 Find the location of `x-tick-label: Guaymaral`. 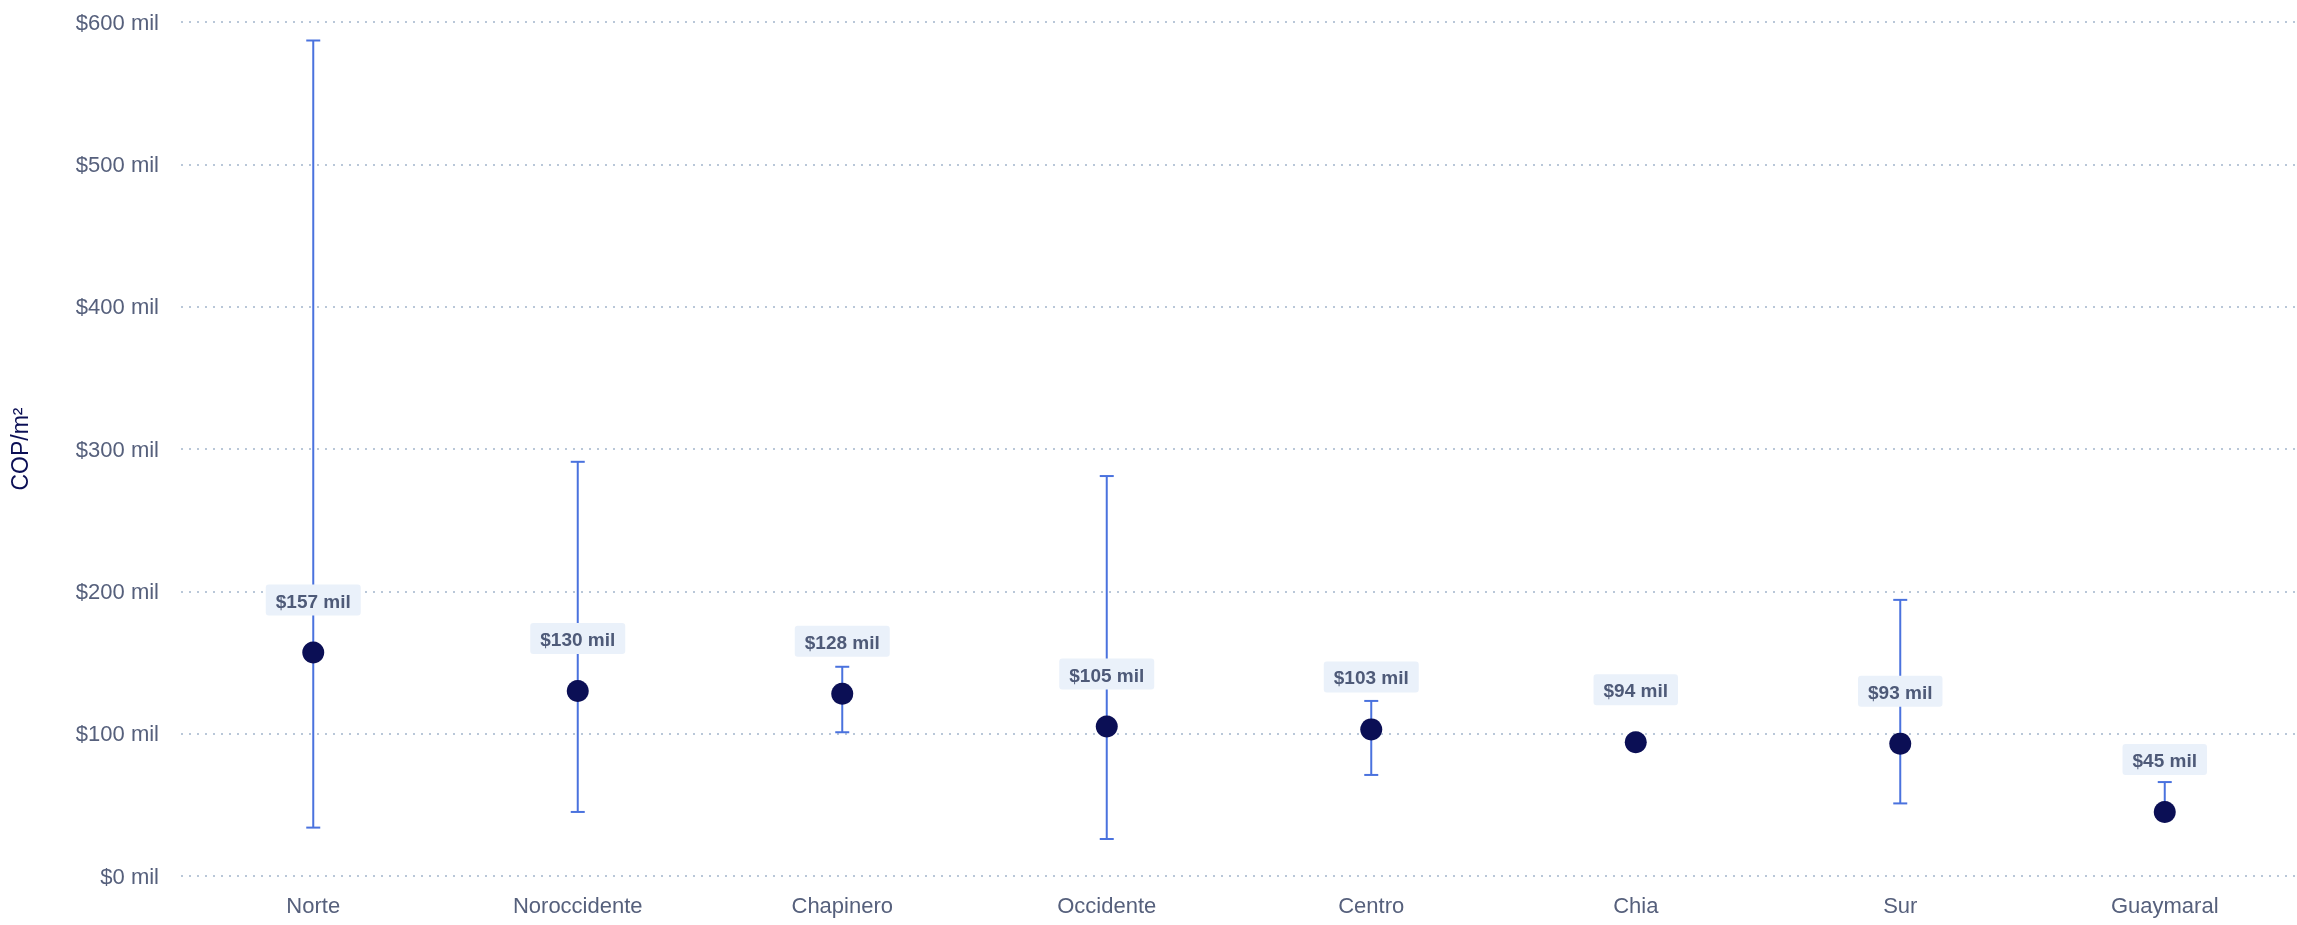

x-tick-label: Guaymaral is located at coordinates (2164, 905).